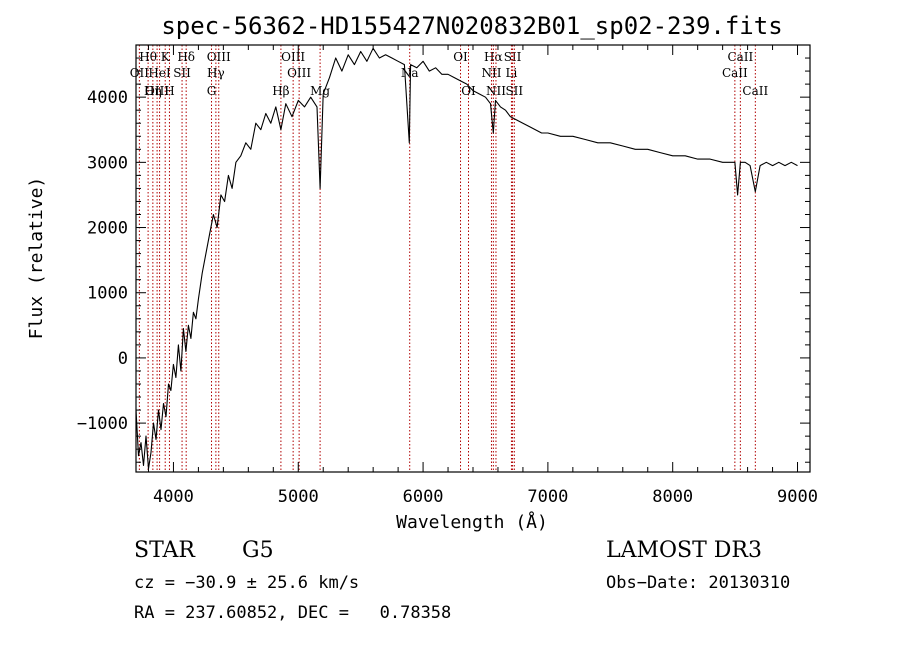 The image size is (900, 649). What do you see at coordinates (258, 550) in the screenshot?
I see `spectral-subclass: G5` at bounding box center [258, 550].